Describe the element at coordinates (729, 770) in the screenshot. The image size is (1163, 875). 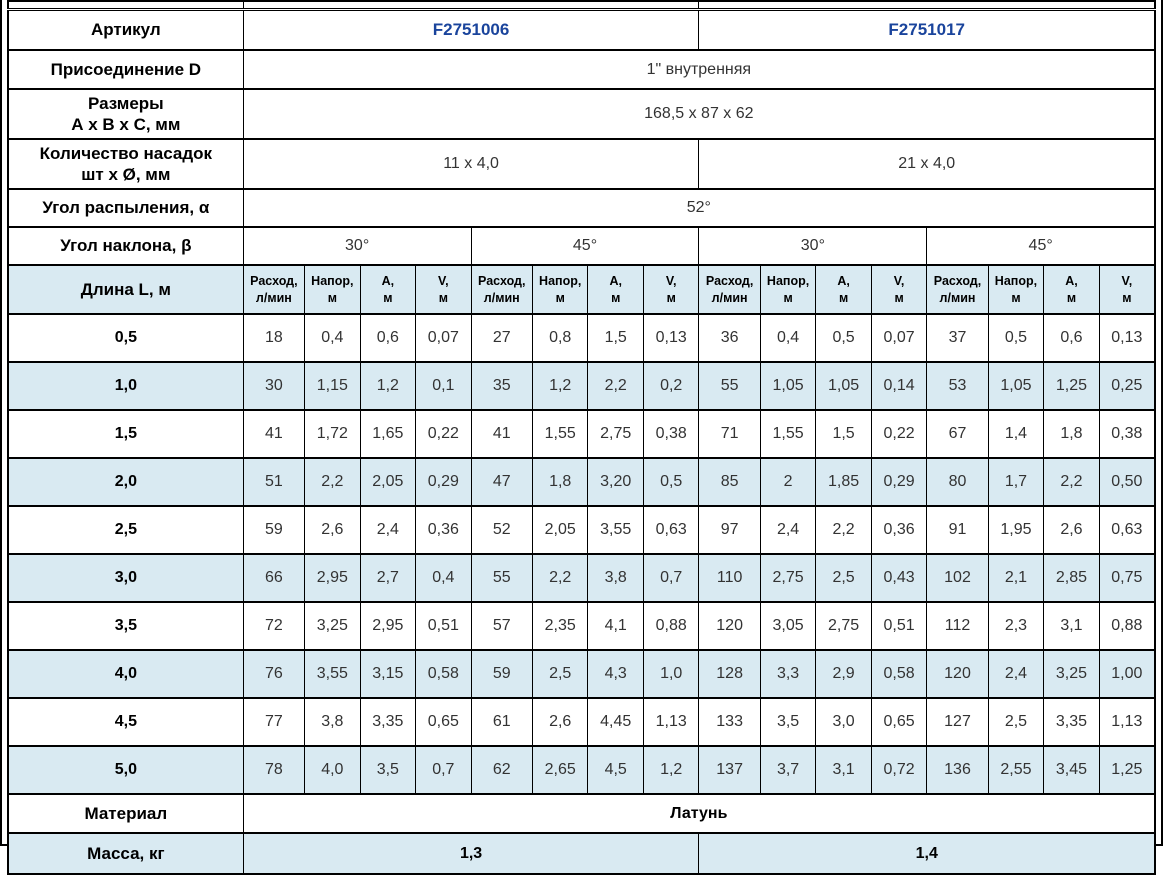
I see `value-cell: 137` at that location.